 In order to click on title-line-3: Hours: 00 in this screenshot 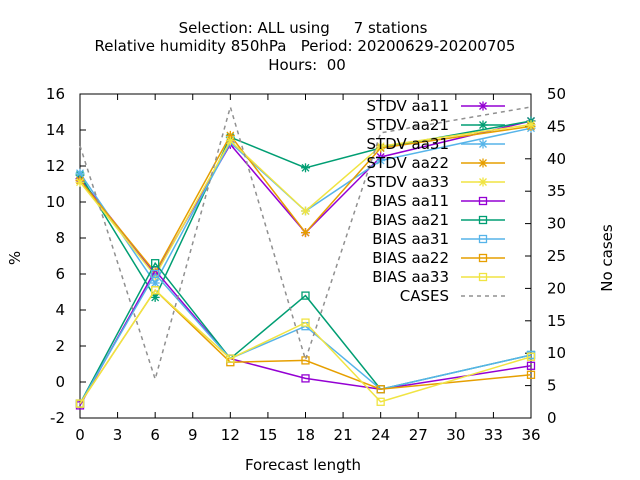, I will do `click(307, 65)`.